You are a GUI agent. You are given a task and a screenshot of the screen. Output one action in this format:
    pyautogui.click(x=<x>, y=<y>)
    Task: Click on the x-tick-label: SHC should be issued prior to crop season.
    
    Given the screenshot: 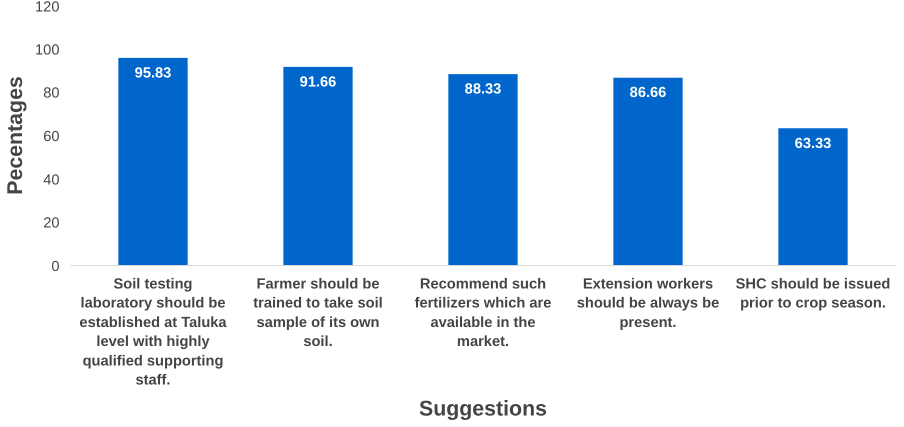 What is the action you would take?
    pyautogui.click(x=813, y=294)
    